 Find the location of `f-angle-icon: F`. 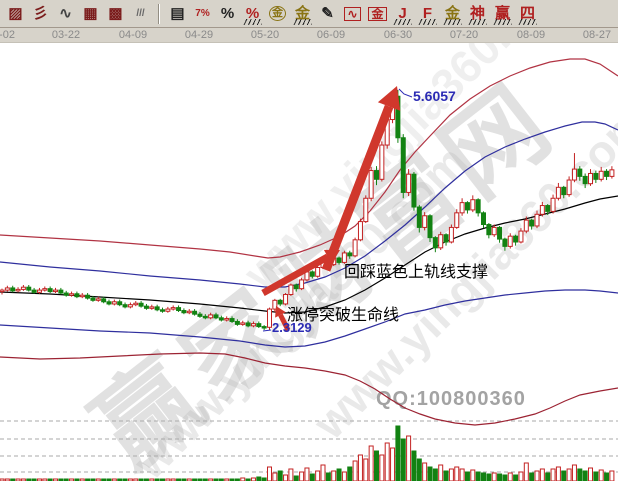

f-angle-icon: F is located at coordinates (427, 14).